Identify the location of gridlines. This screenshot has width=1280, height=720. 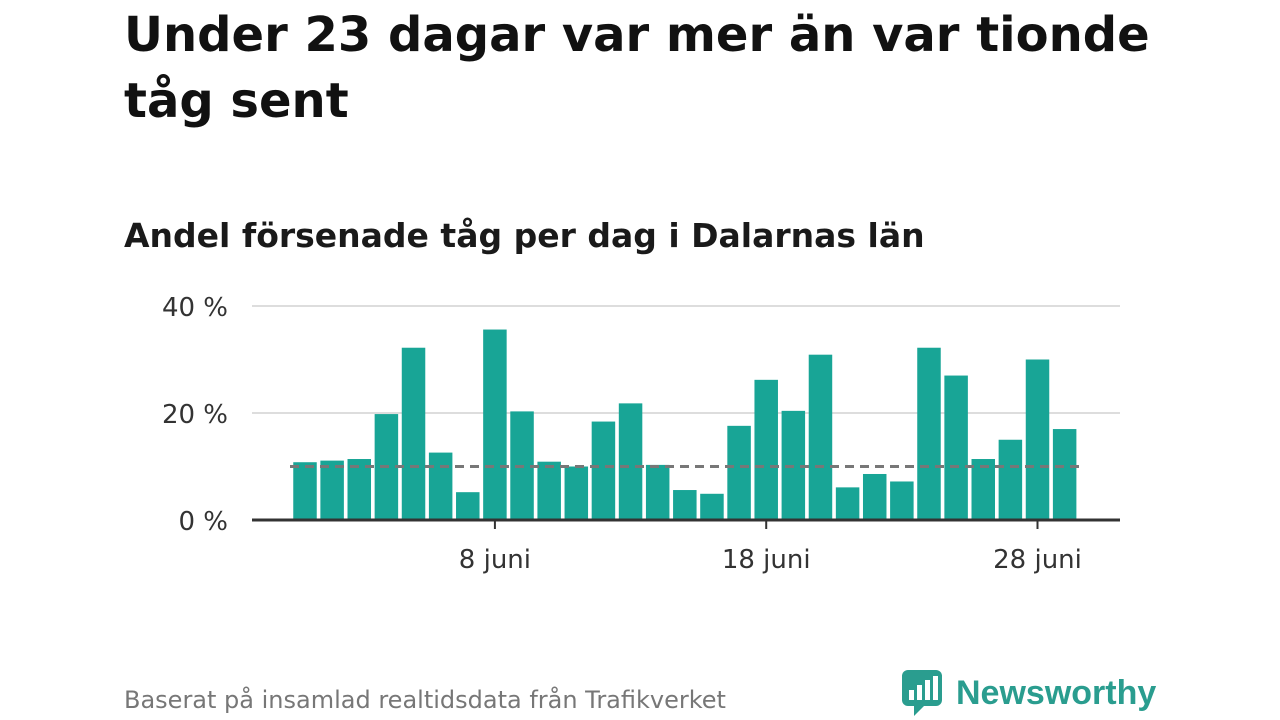
(686, 359).